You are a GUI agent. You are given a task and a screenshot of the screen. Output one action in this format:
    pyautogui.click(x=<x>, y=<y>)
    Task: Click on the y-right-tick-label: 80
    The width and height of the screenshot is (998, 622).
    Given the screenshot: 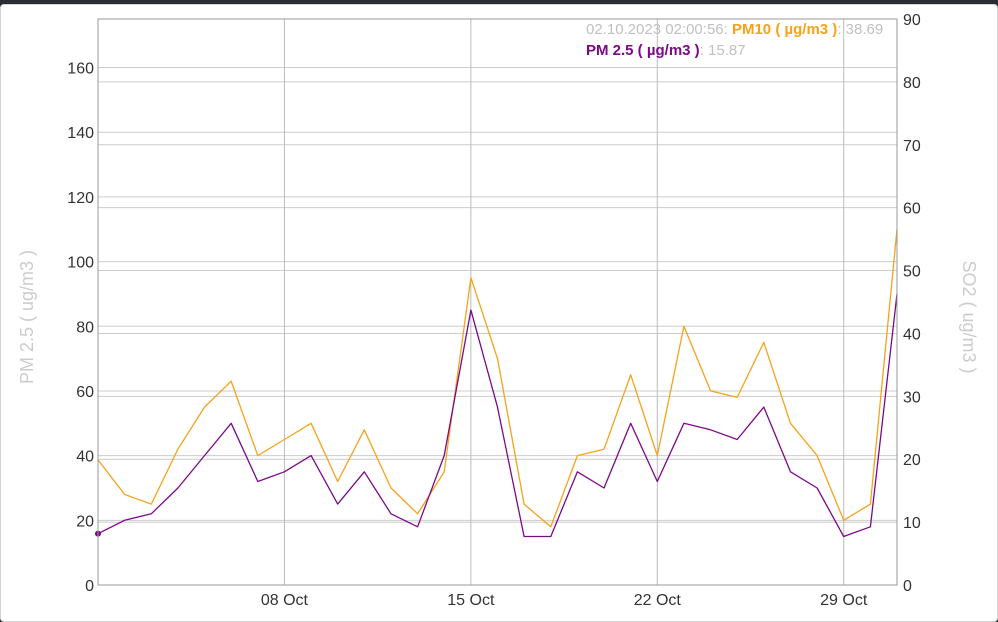 What is the action you would take?
    pyautogui.click(x=912, y=83)
    